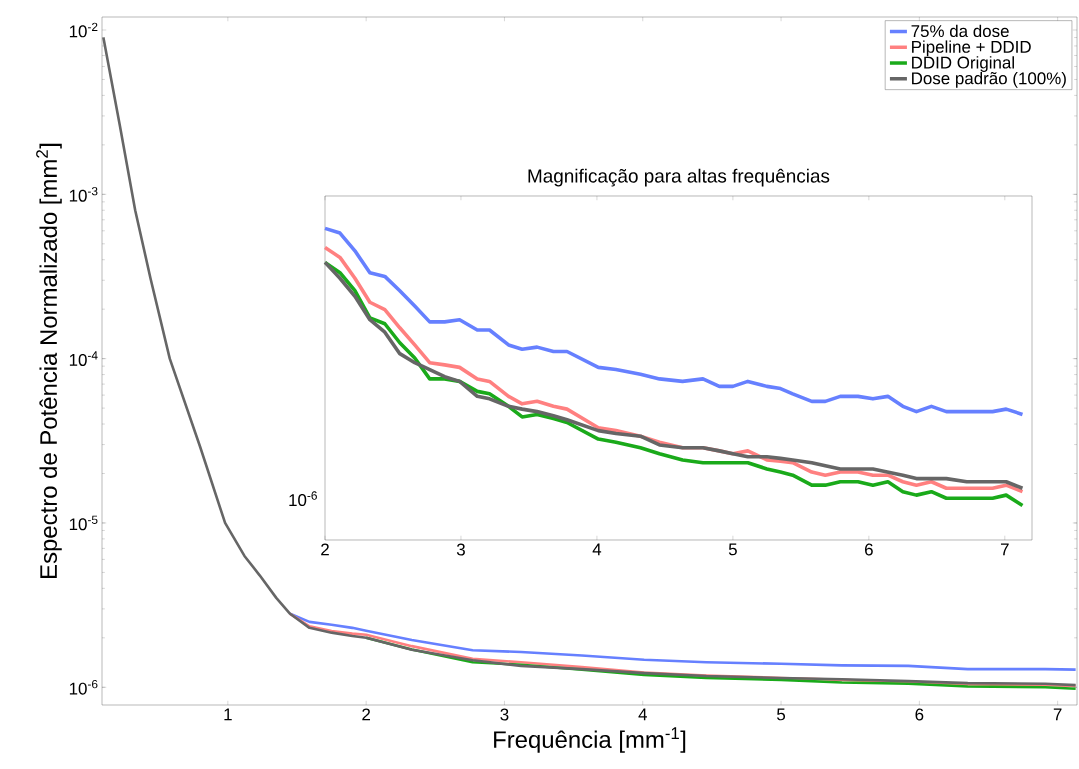  What do you see at coordinates (971, 48) in the screenshot?
I see `legend-label: Pipeline + DDID` at bounding box center [971, 48].